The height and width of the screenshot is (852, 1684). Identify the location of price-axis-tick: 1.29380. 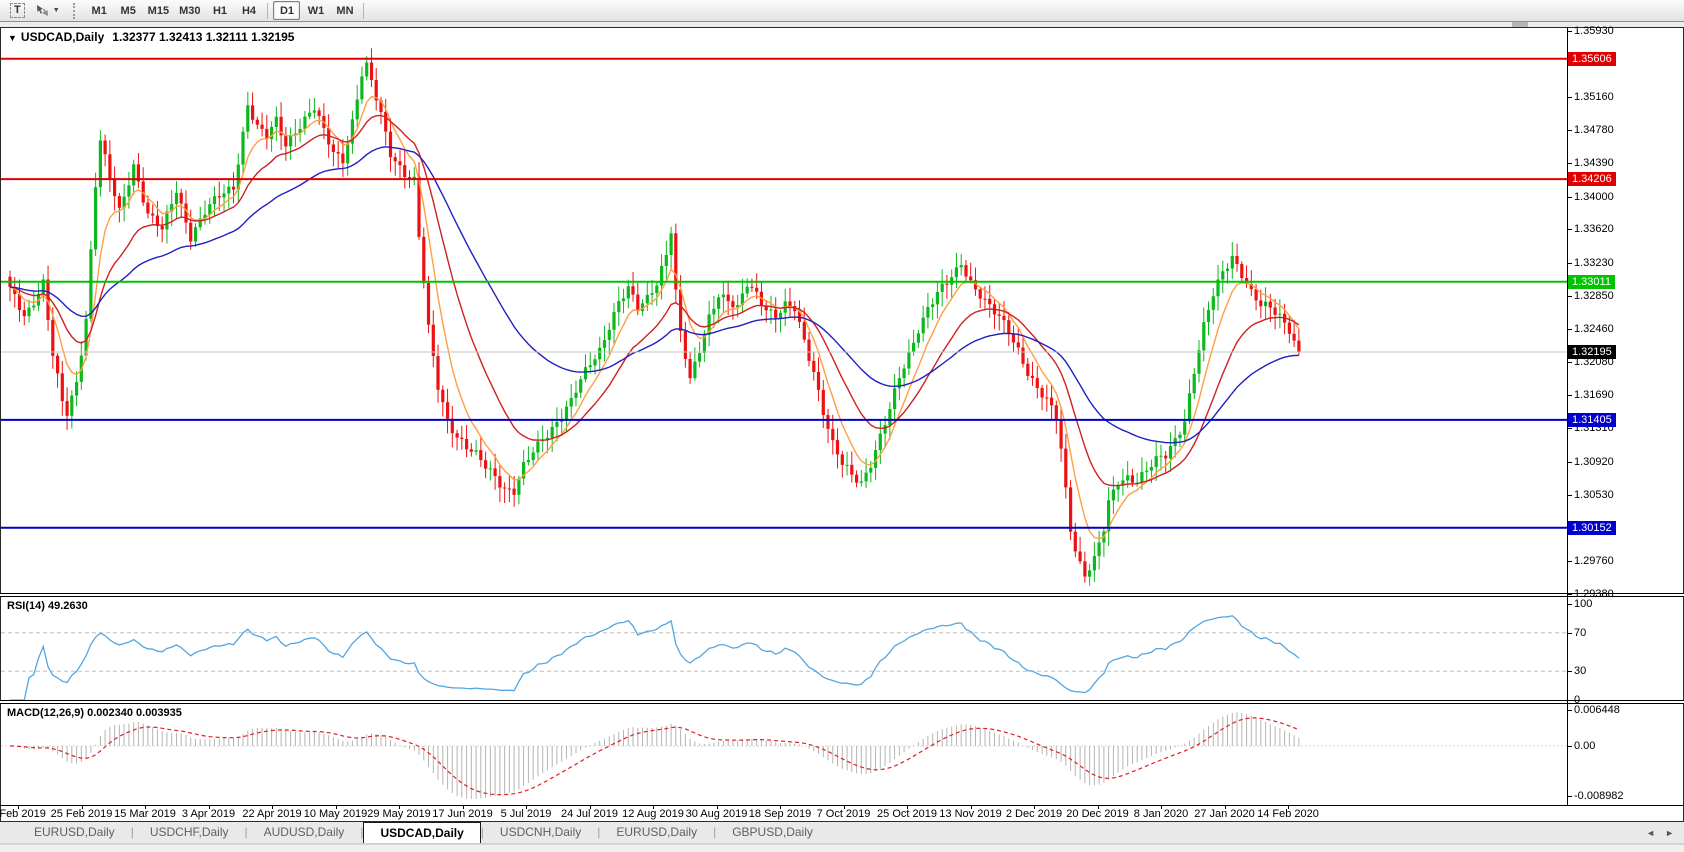
(1594, 594).